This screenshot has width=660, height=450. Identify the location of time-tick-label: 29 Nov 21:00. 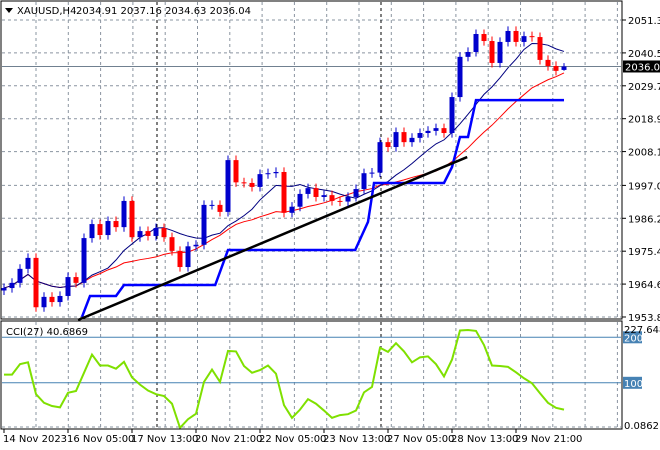
(548, 439).